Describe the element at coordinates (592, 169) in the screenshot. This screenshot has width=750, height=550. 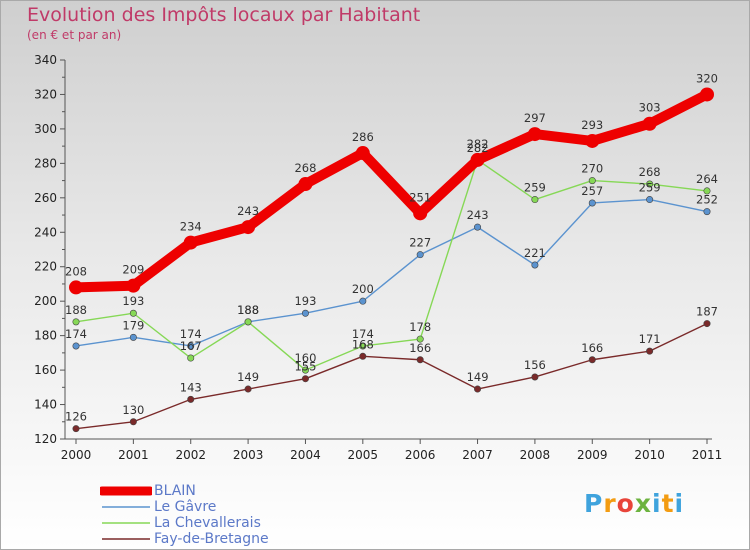
I see `data-label-la-chevallerais: 270` at that location.